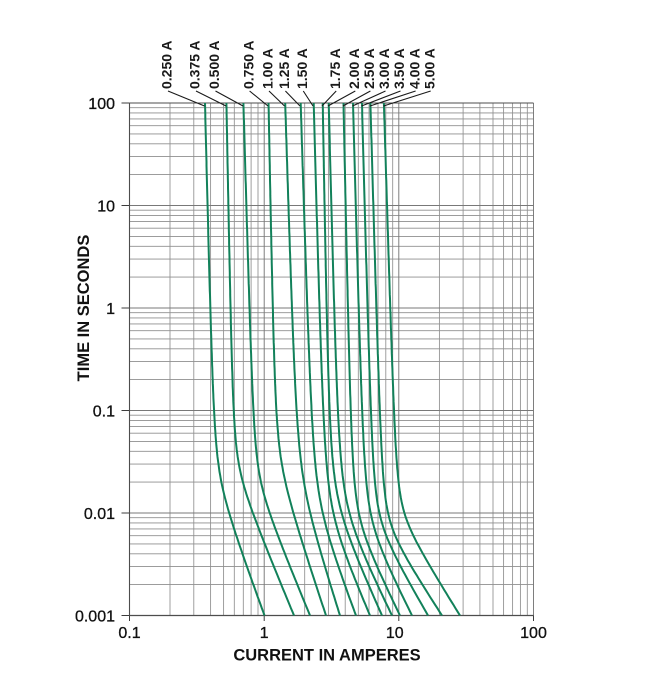  What do you see at coordinates (248, 64) in the screenshot?
I see `svg-text: 0.750 A` at bounding box center [248, 64].